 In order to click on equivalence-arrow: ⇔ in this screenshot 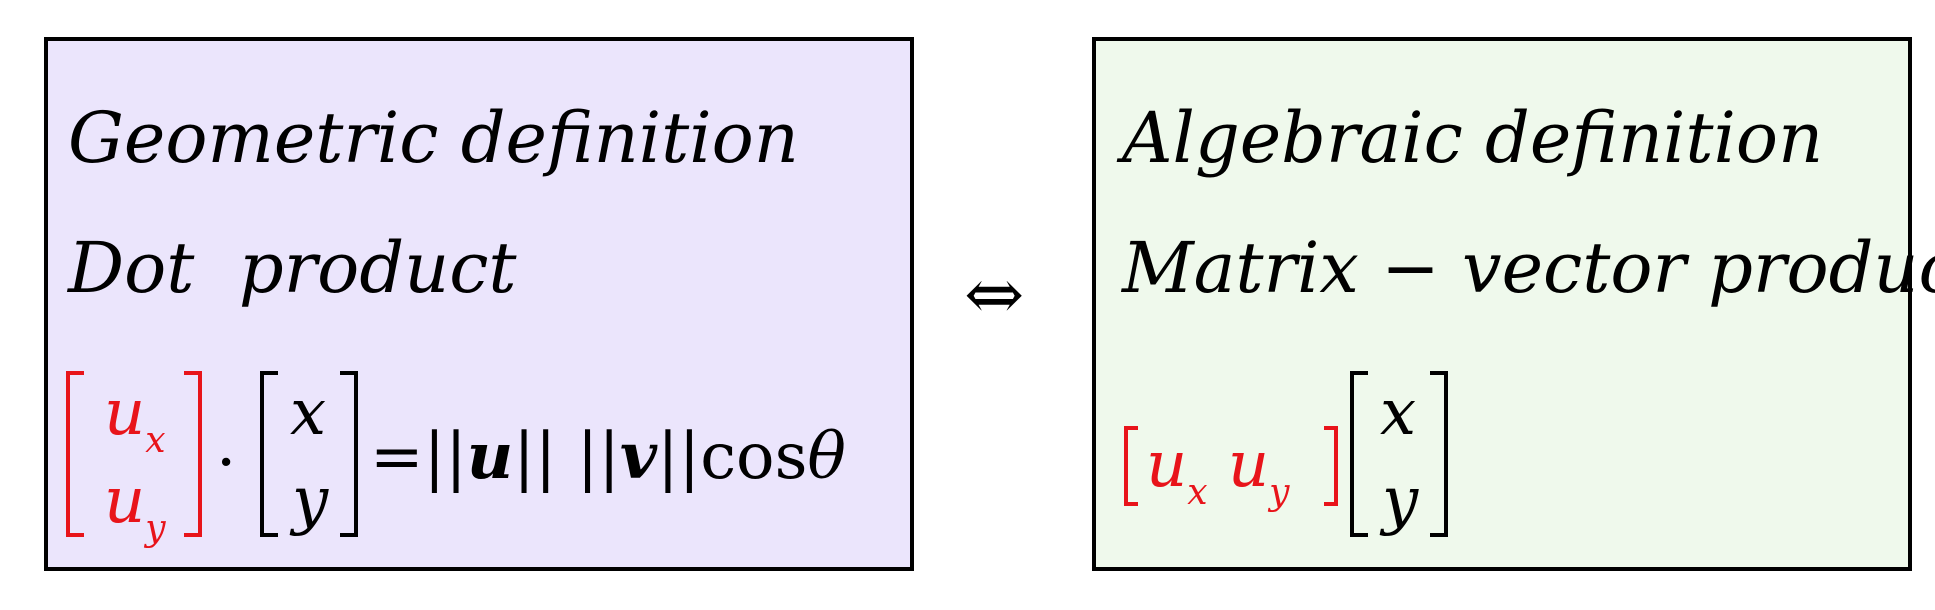, I will do `click(994, 294)`.